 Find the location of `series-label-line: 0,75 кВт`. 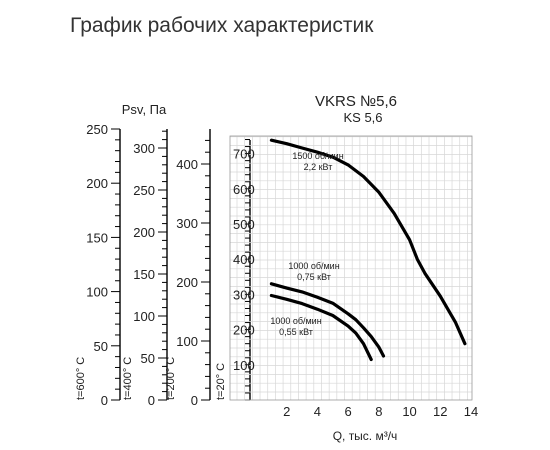

series-label-line: 0,75 кВт is located at coordinates (314, 277).